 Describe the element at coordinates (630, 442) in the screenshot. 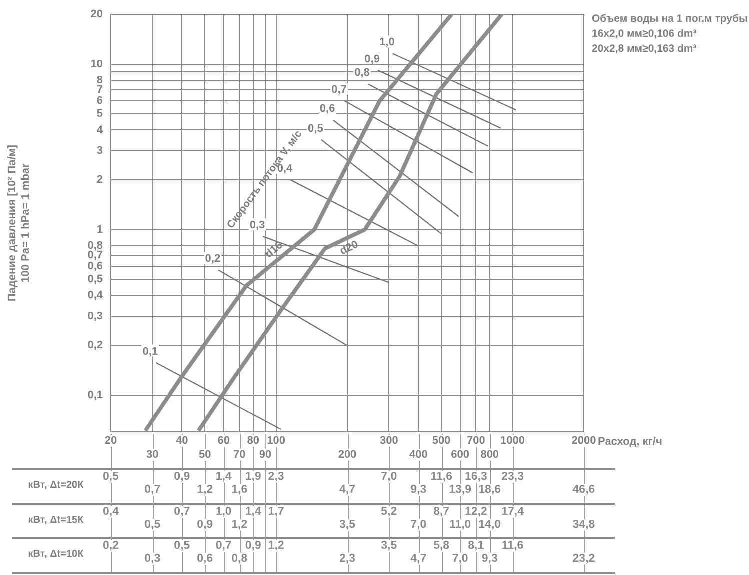

I see `x-axis-title: Расход, кг/ч` at that location.